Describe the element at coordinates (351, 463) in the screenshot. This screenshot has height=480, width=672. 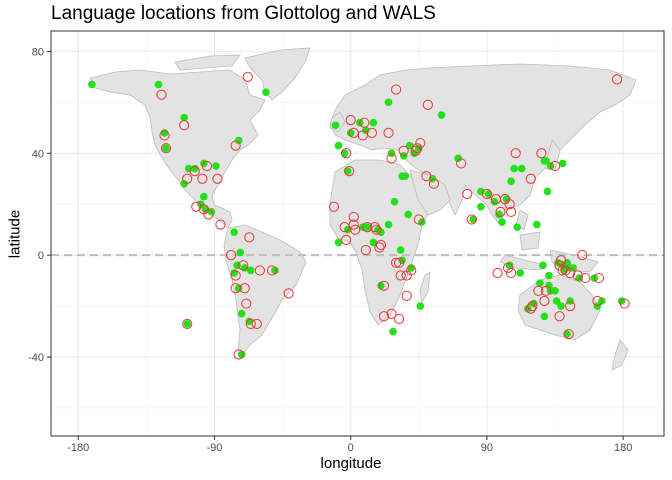
I see `x-axis-label: longitude` at that location.